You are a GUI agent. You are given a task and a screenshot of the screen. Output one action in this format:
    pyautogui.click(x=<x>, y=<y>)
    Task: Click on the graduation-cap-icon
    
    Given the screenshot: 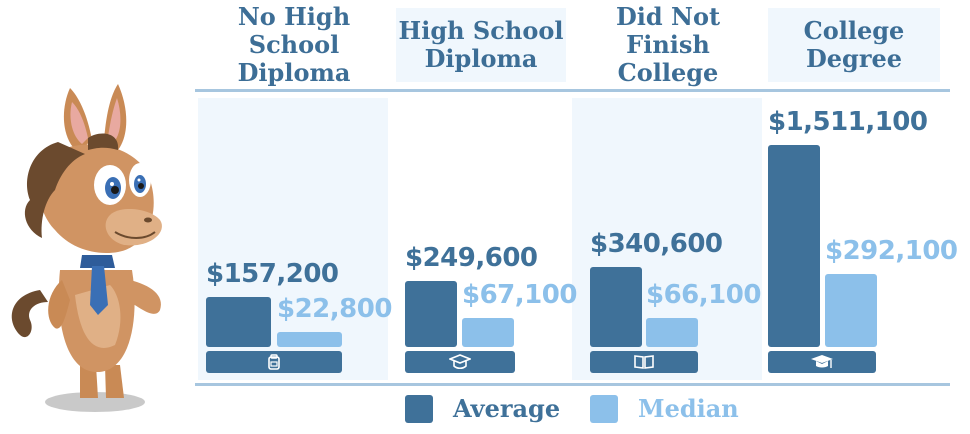 What is the action you would take?
    pyautogui.click(x=460, y=362)
    